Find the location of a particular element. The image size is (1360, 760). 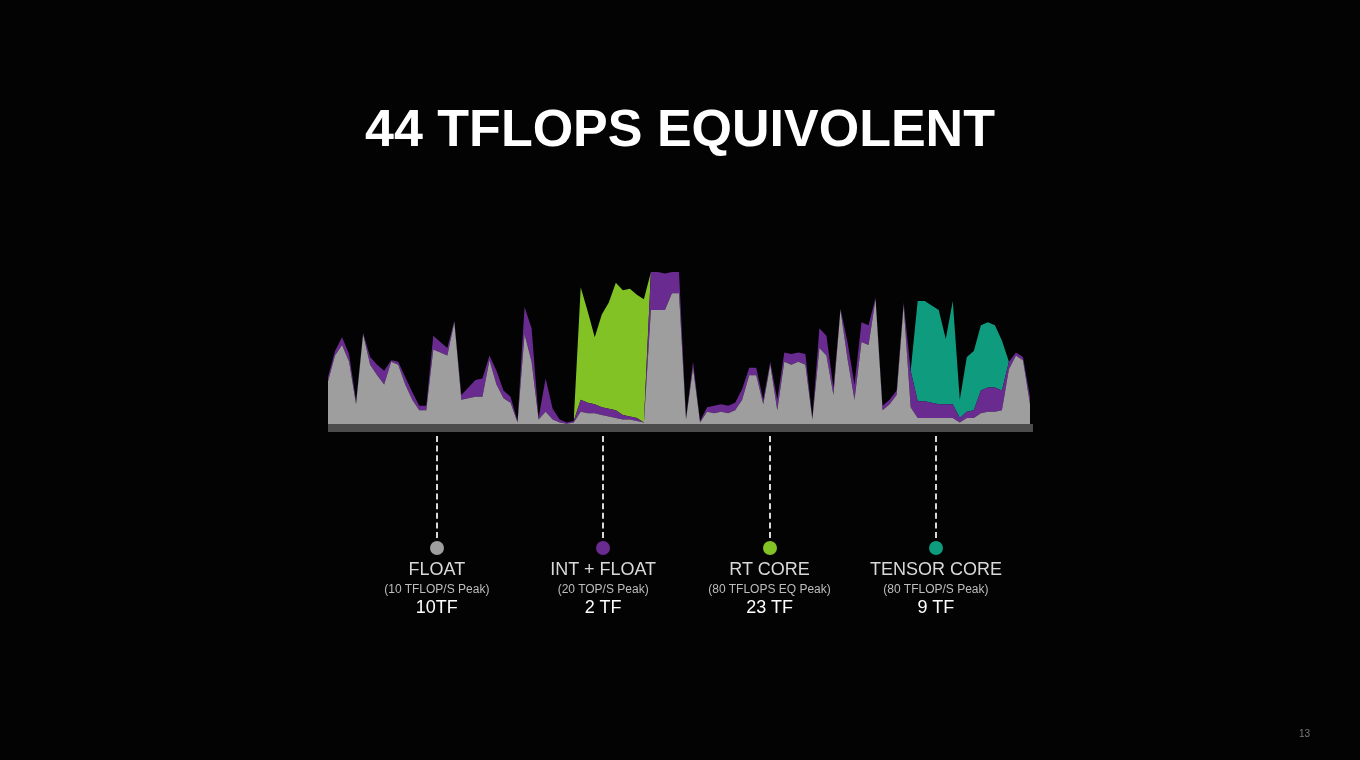

legend-label: FLOAT is located at coordinates (437, 569).